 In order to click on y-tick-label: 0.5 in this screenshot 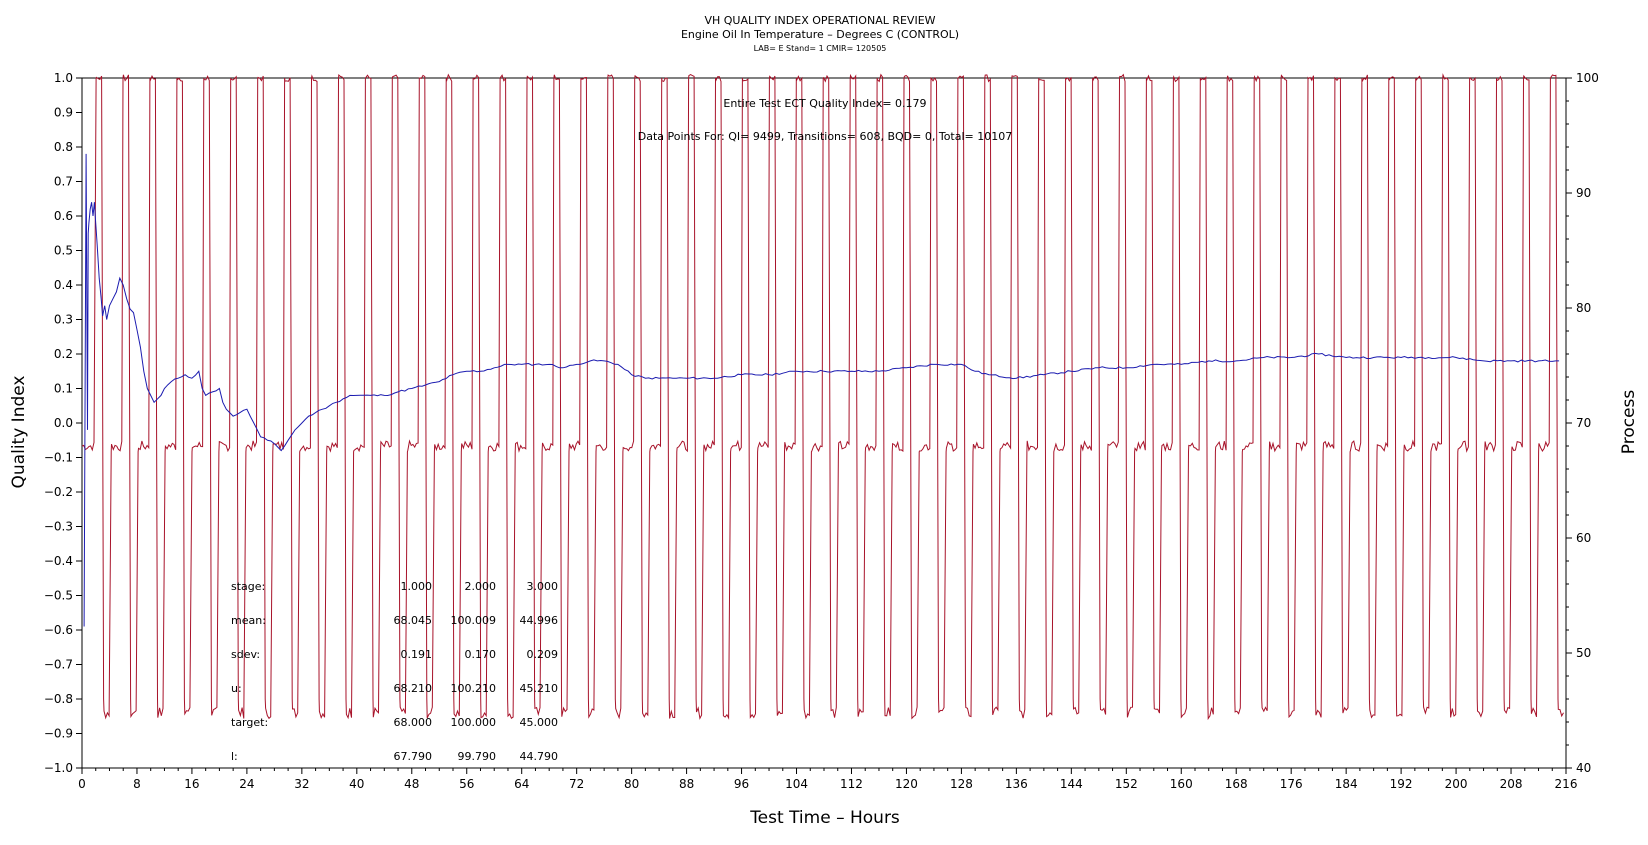, I will do `click(63, 251)`.